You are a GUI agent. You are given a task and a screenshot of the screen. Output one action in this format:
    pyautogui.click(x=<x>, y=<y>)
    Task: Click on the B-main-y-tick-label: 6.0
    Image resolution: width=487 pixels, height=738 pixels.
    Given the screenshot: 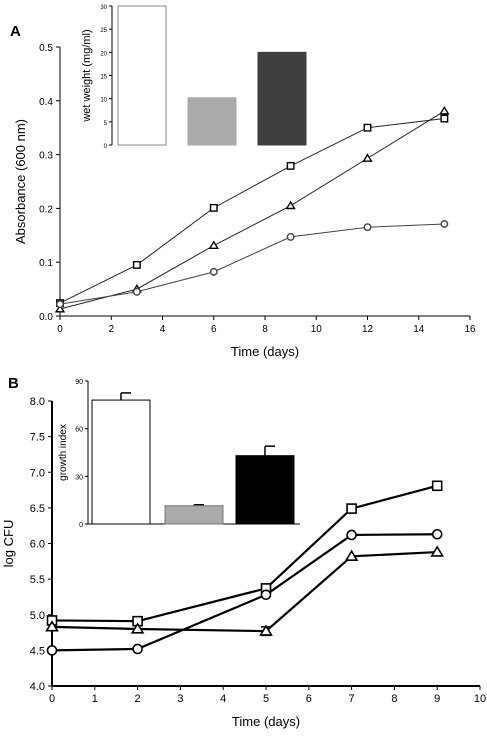 What is the action you would take?
    pyautogui.click(x=37, y=545)
    